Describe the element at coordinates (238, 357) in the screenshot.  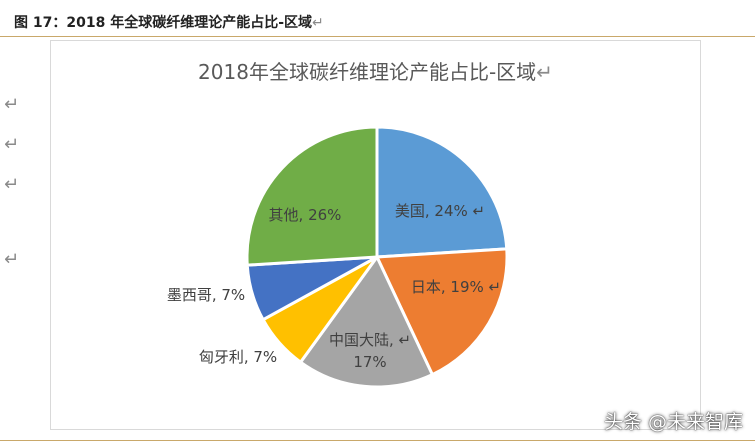
I see `slice-label: 匈牙利, 7%` at that location.